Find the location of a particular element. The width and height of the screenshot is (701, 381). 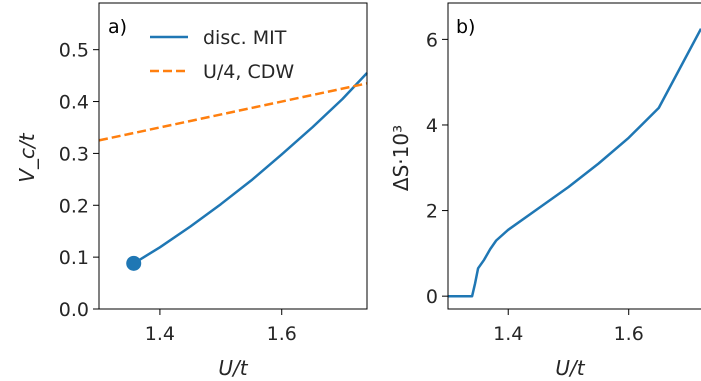

y-tick-label: 6 is located at coordinates (432, 40).